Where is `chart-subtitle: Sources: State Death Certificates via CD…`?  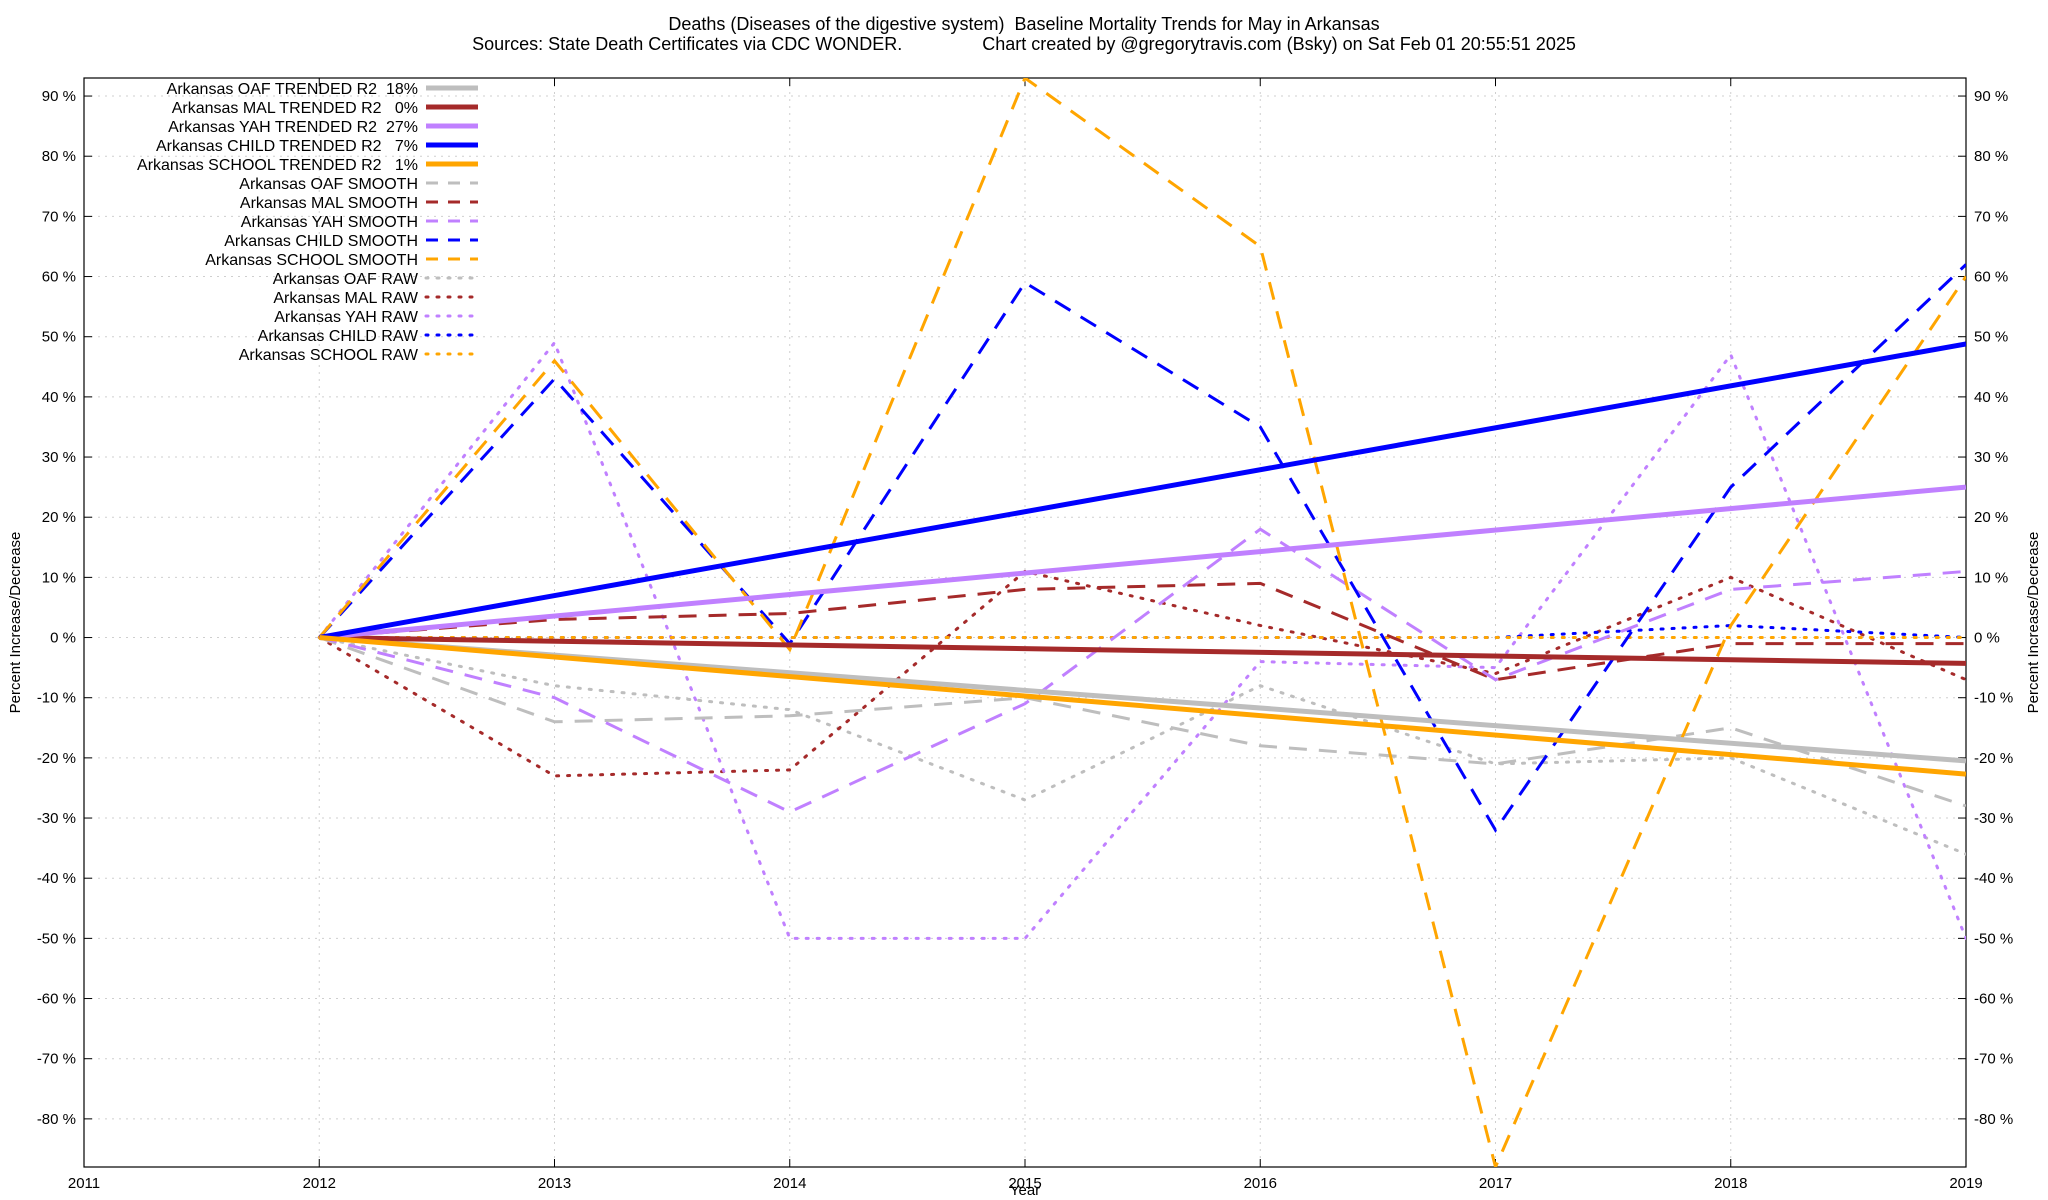 chart-subtitle: Sources: State Death Certificates via CD… is located at coordinates (1024, 44).